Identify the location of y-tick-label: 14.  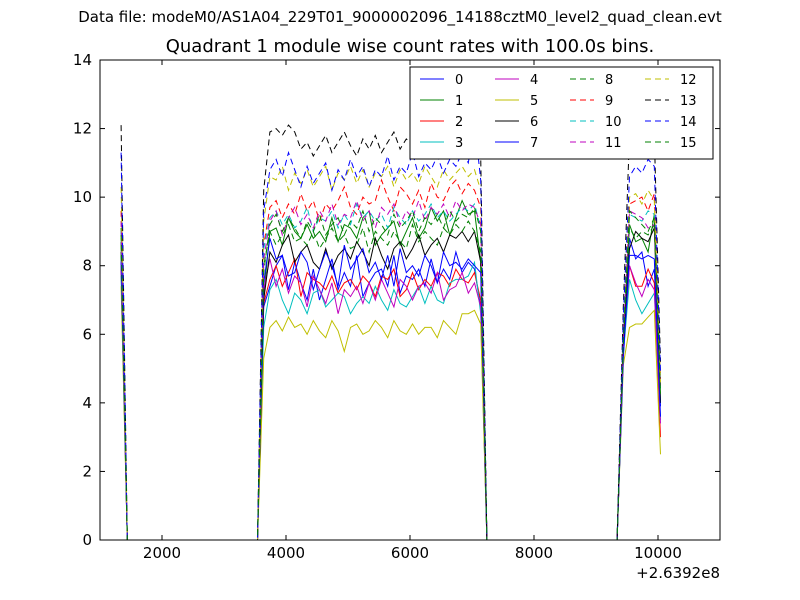
(82, 60).